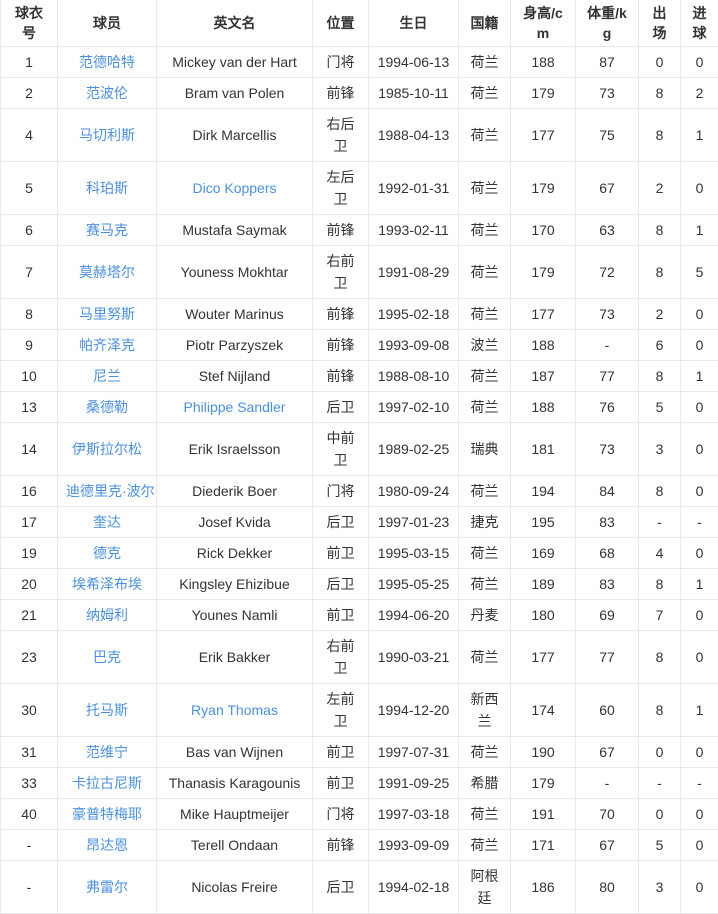  I want to click on cell-height-text: 180, so click(542, 615).